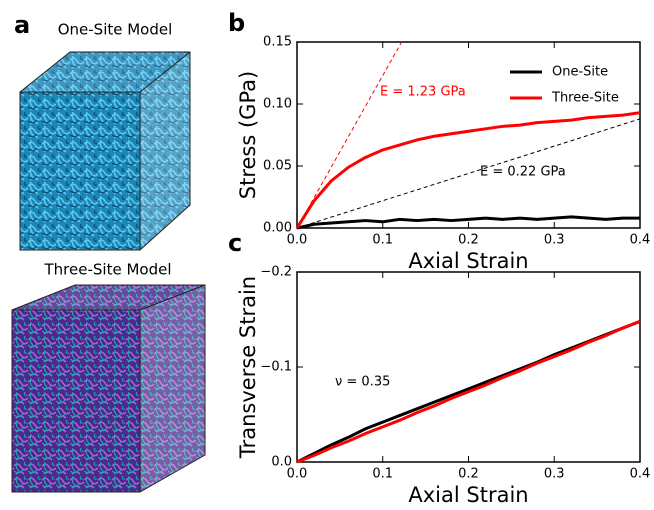  I want to click on y-tick-label: 0.0, so click(281, 462).